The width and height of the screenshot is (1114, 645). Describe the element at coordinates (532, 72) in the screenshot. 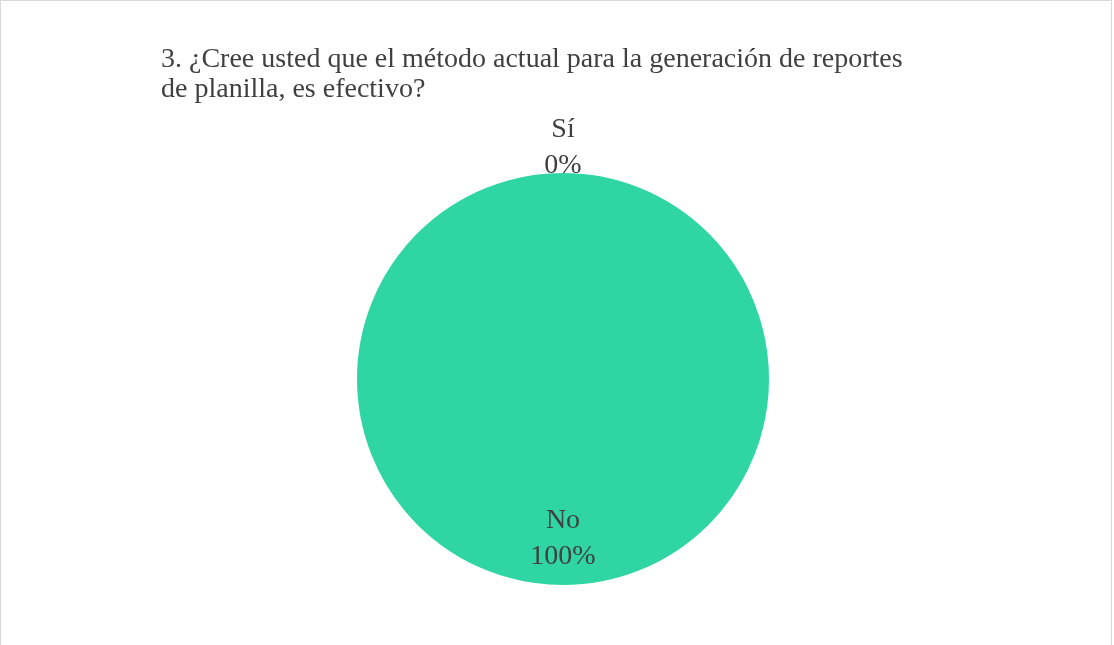

I see `chart-title: 3. ¿Cree usted que el método actual para la generación de reportes de planilla, es efectivo?` at that location.